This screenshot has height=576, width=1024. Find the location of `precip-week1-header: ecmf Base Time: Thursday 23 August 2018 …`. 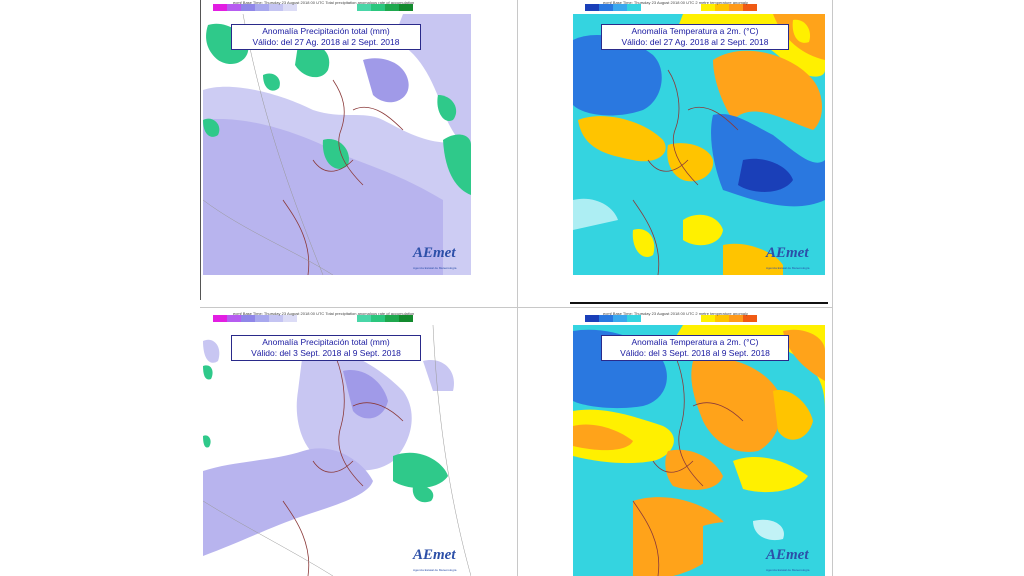

precip-week1-header: ecmf Base Time: Thursday 23 August 2018 … is located at coordinates (324, 2).